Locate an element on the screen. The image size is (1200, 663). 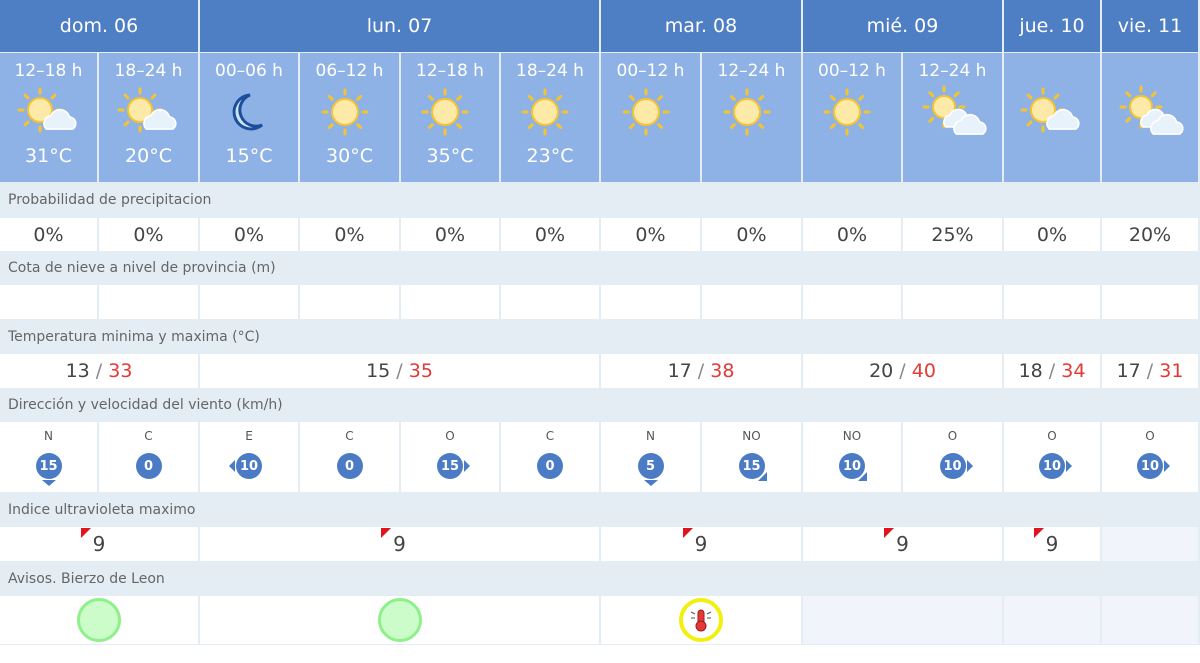
wind-cell: NO 10 is located at coordinates (852, 457).